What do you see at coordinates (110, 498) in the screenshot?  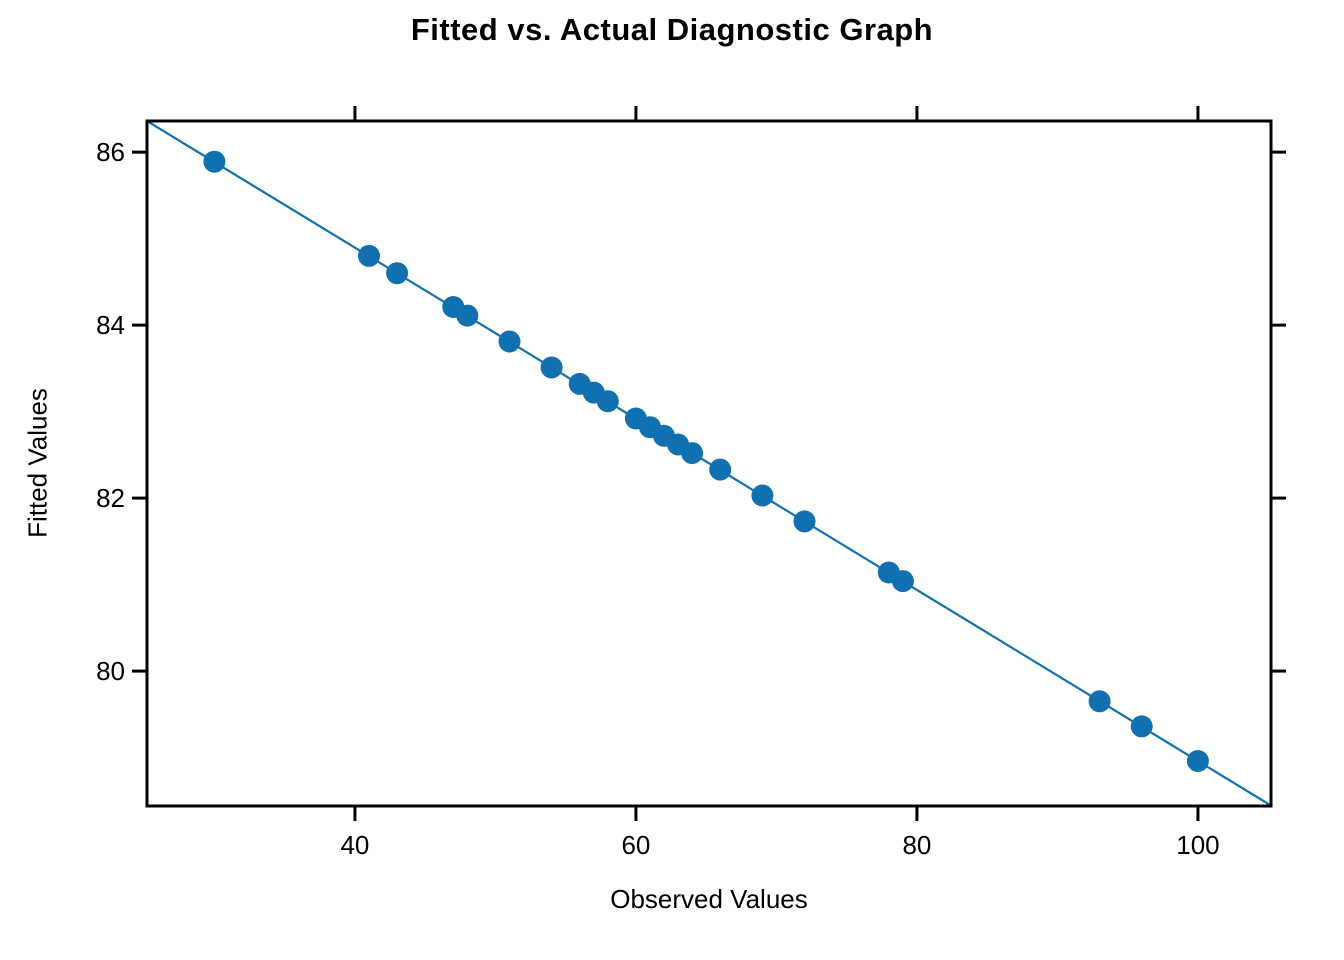 I see `y-tick-label: 82` at bounding box center [110, 498].